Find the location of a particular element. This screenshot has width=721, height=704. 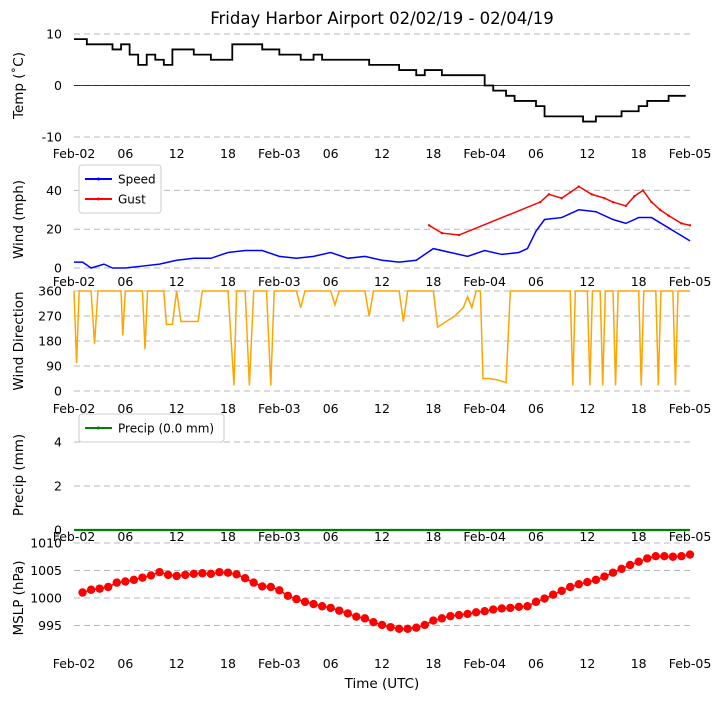

dir-x-tick-label: 18 is located at coordinates (639, 408).